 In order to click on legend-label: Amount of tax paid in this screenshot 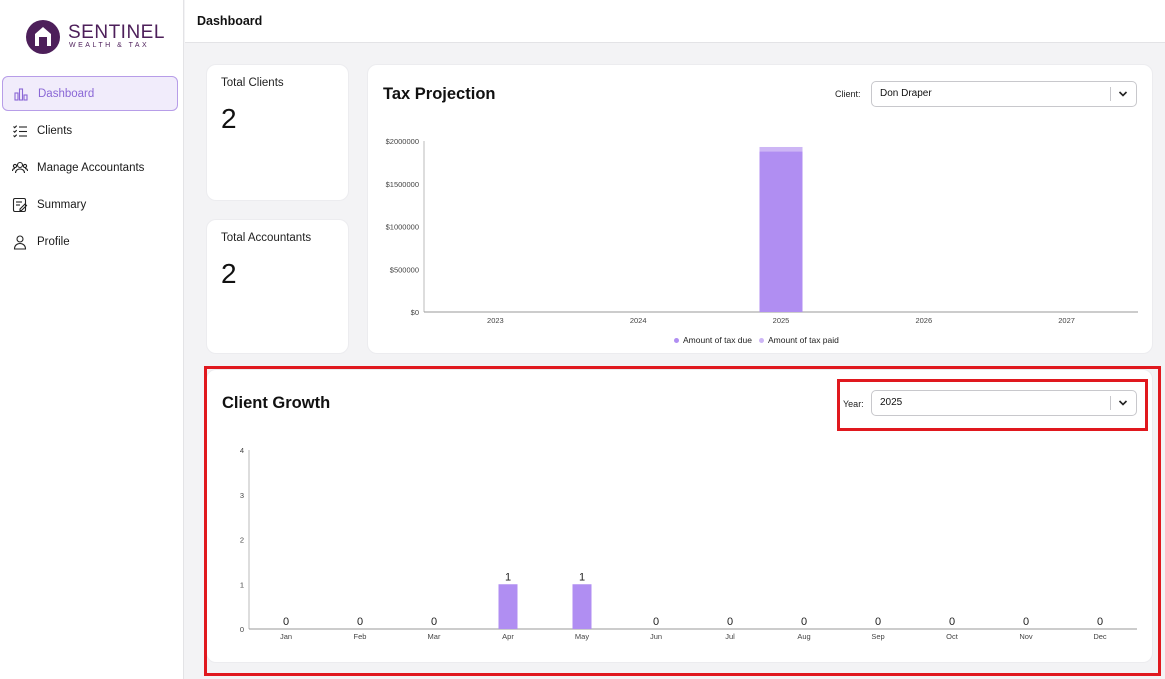, I will do `click(803, 340)`.